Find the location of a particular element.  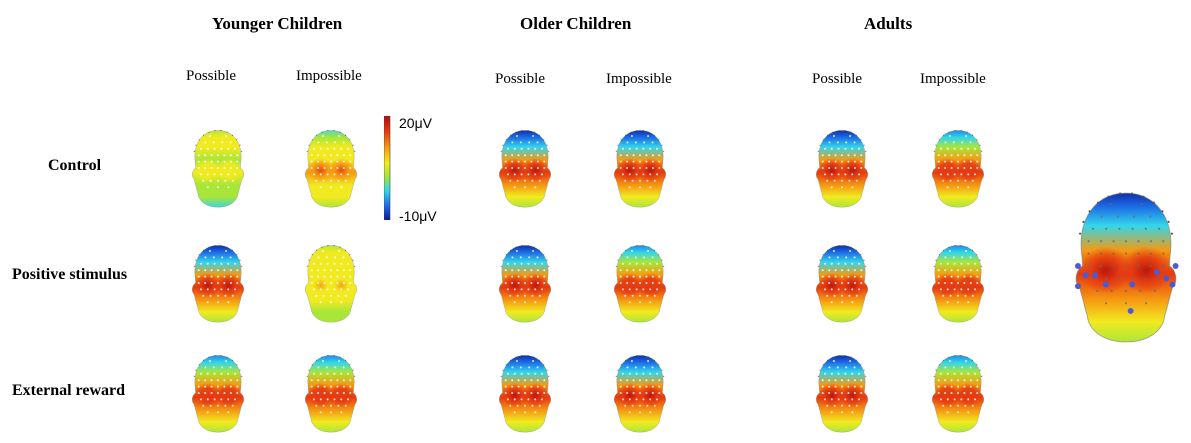

group-title-adults: Adults is located at coordinates (888, 23).